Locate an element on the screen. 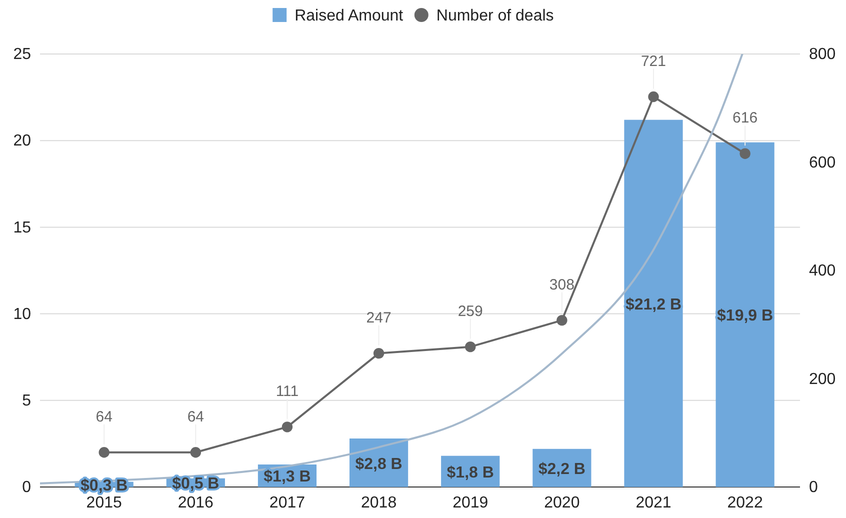 The width and height of the screenshot is (846, 518). x-tick-label: 2021 is located at coordinates (654, 503).